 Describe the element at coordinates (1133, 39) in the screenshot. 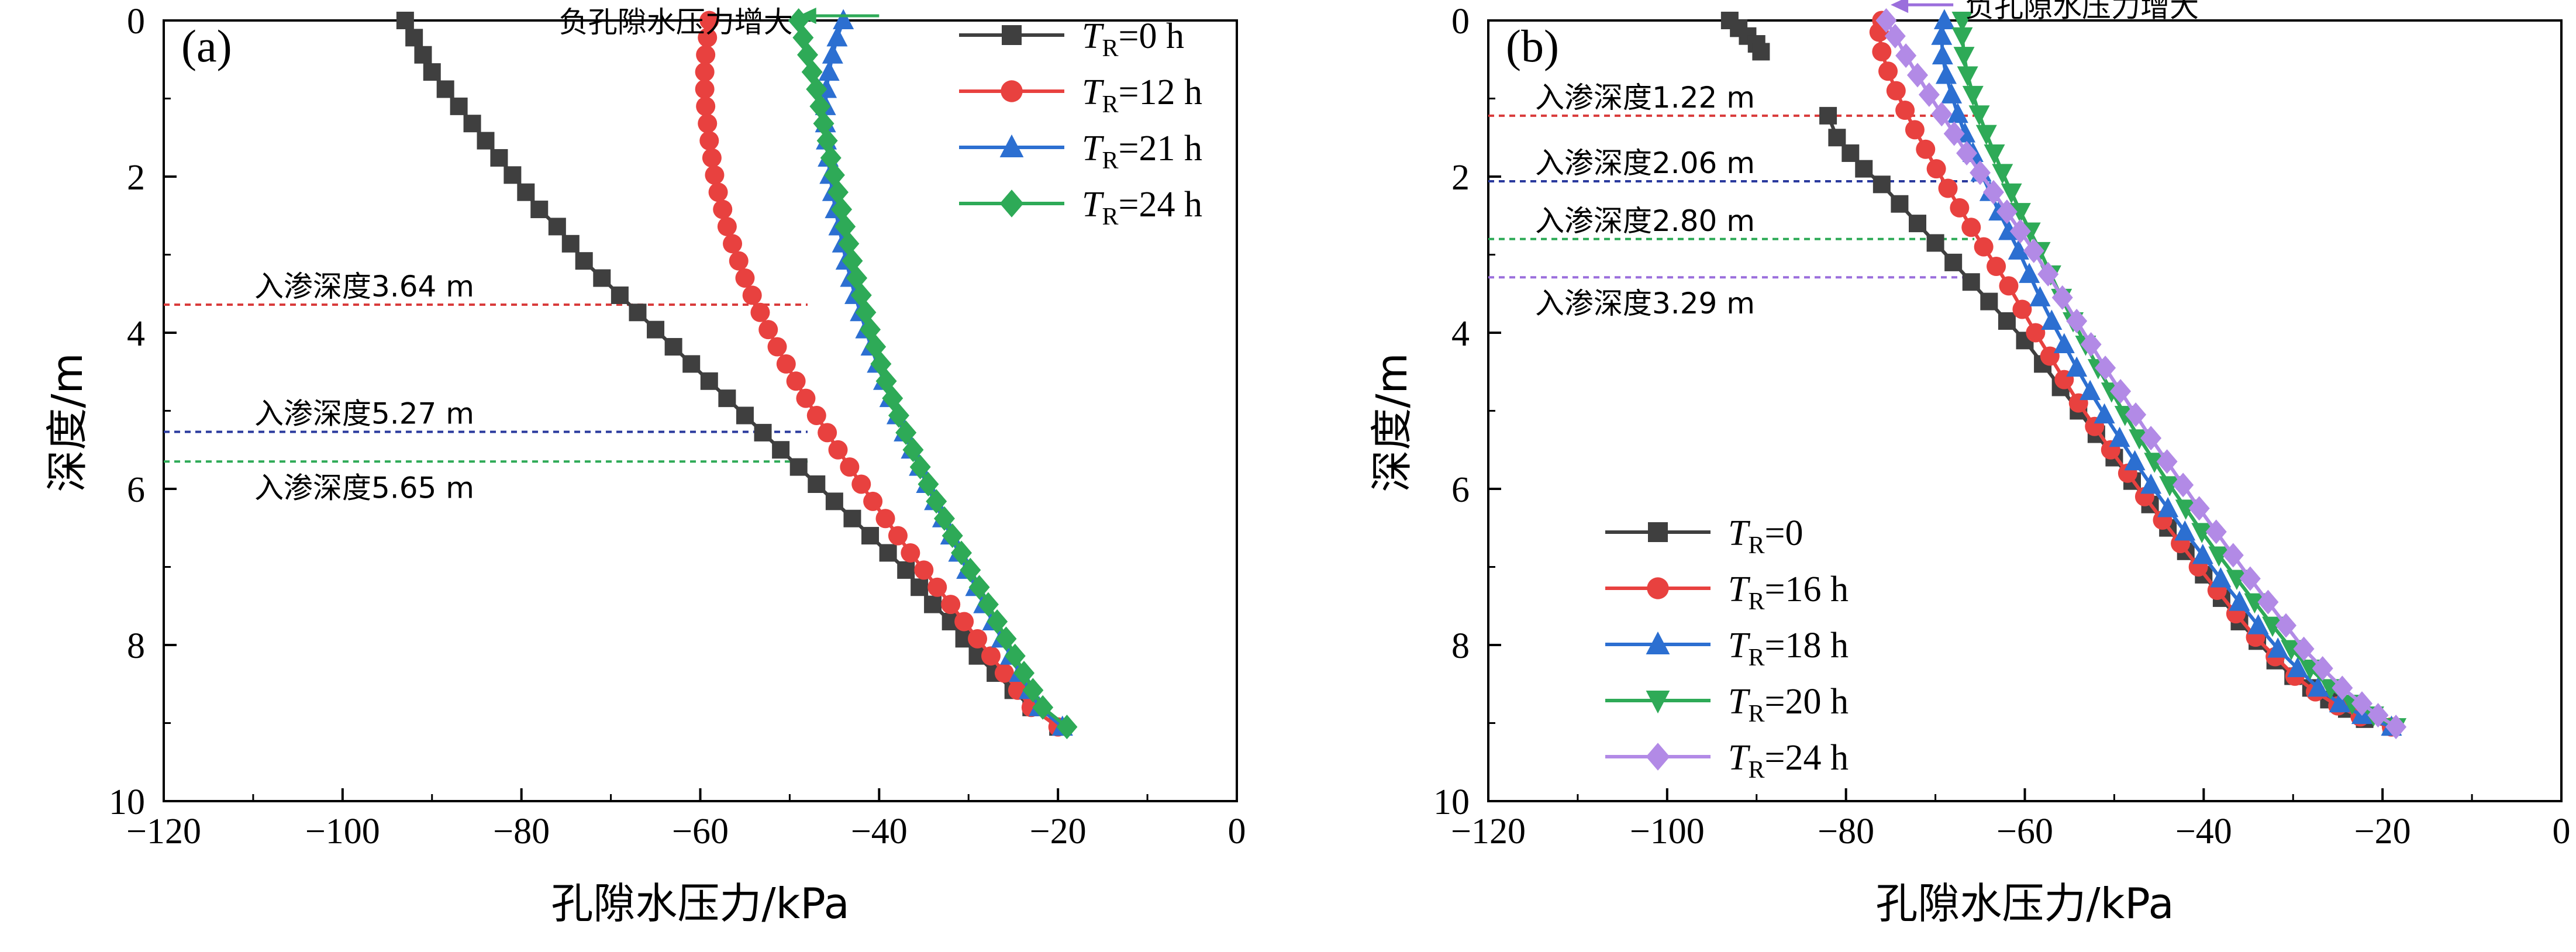

I see `legend-label: TR=0 h` at that location.